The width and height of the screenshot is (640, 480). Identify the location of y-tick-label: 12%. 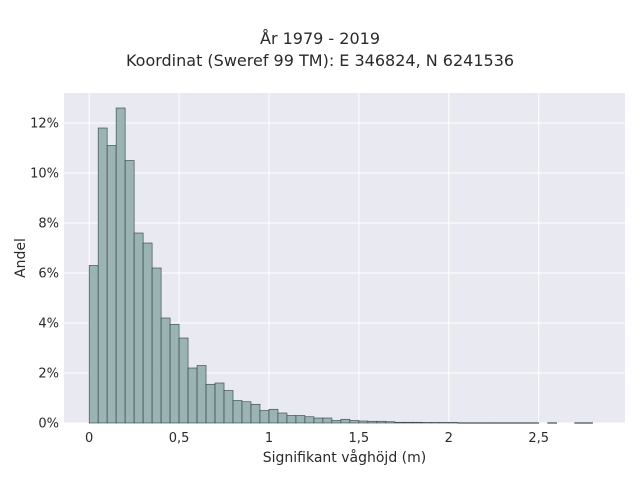
(44, 124).